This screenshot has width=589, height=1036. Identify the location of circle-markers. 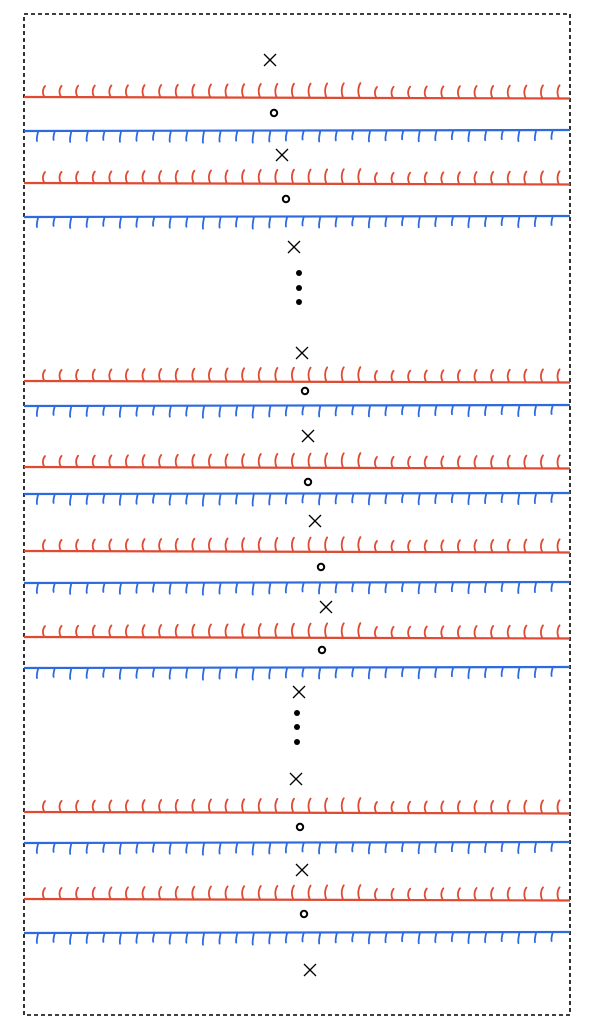
(298, 513).